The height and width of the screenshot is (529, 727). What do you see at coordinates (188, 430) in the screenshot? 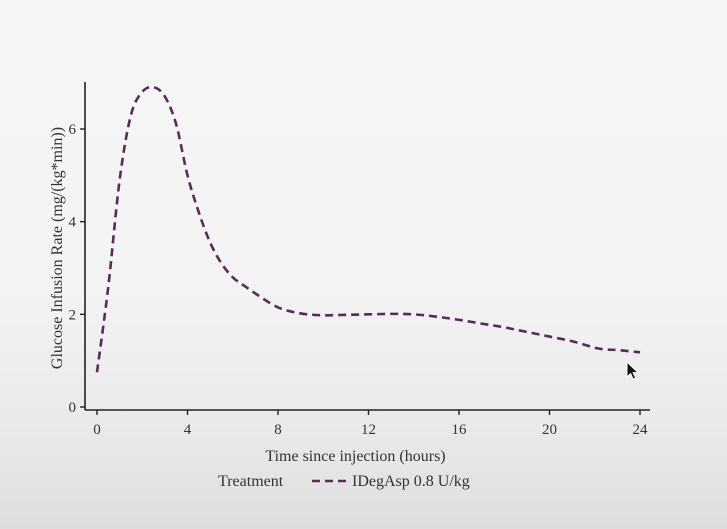
I see `x-tick-label: 4` at bounding box center [188, 430].